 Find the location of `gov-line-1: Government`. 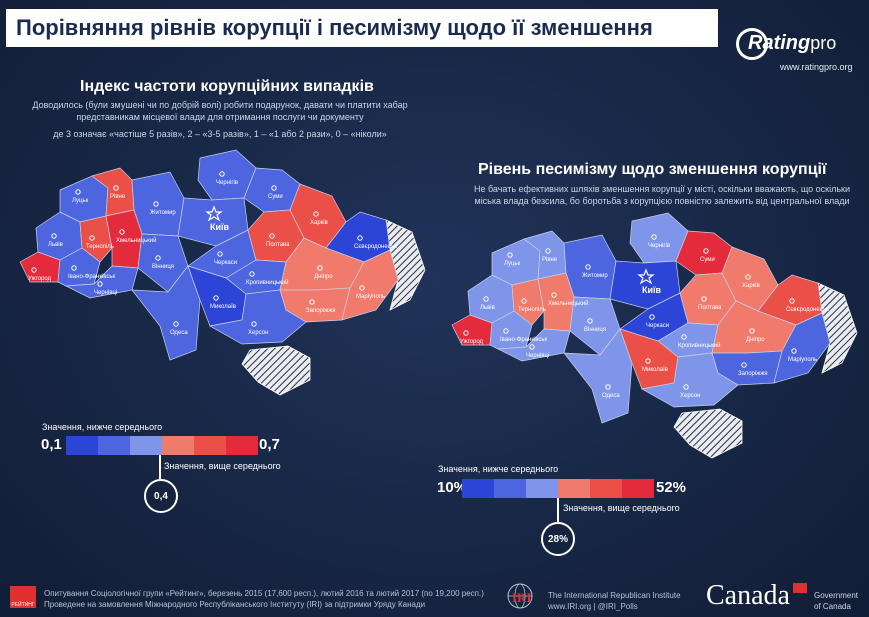

gov-line-1: Government is located at coordinates (836, 595).